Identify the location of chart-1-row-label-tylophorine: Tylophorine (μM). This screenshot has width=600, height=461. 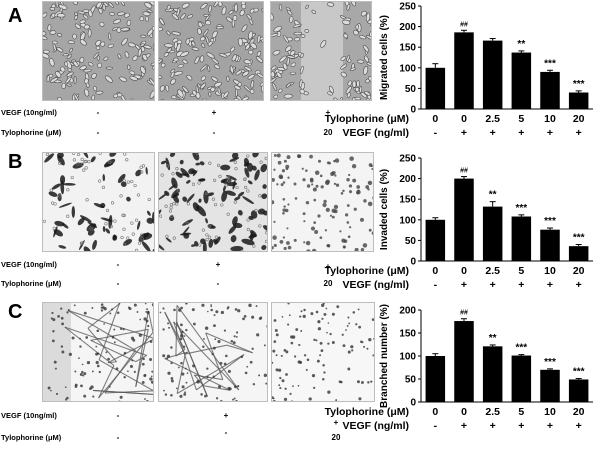
(367, 271).